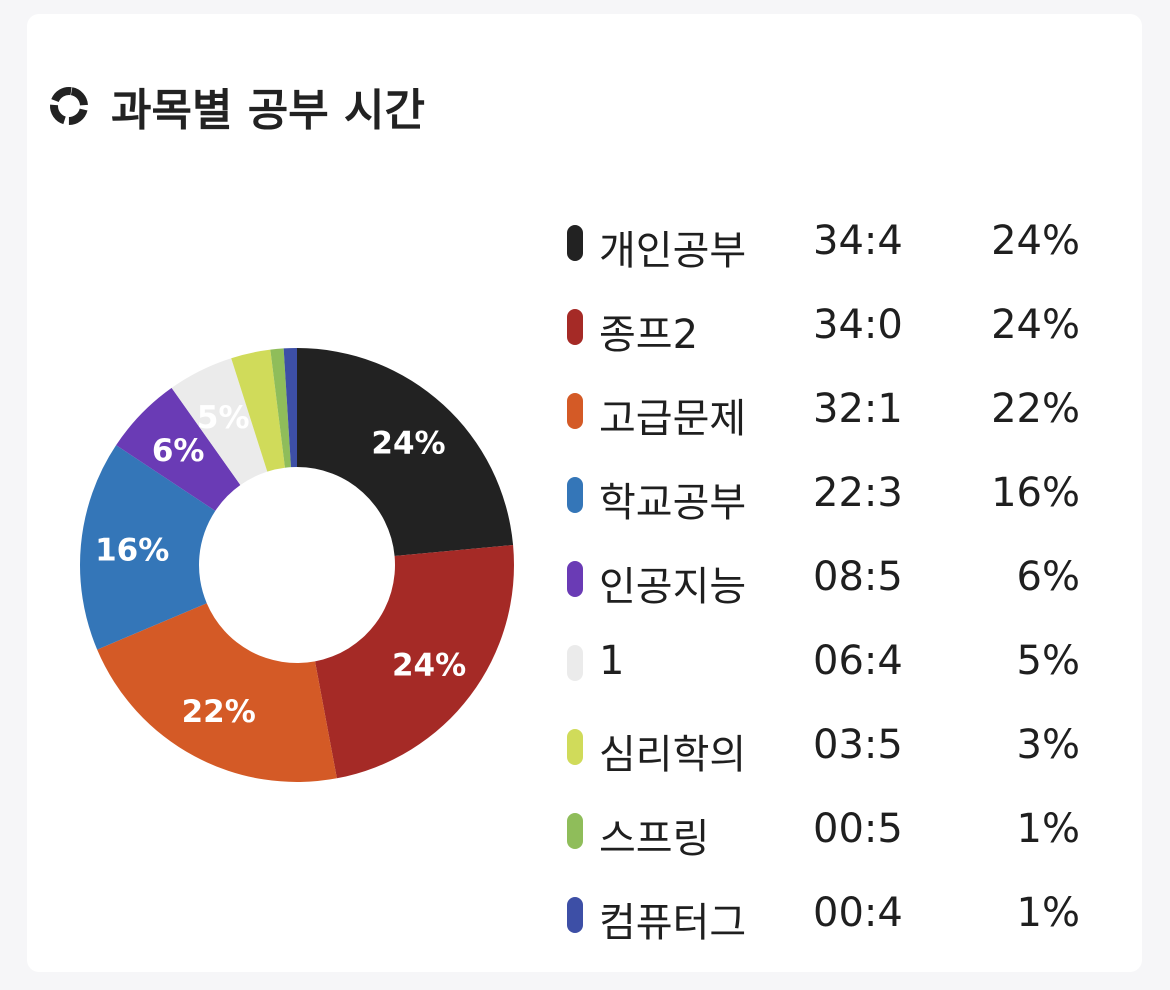  Describe the element at coordinates (132, 551) in the screenshot. I see `slice-percent-label: 16%` at that location.